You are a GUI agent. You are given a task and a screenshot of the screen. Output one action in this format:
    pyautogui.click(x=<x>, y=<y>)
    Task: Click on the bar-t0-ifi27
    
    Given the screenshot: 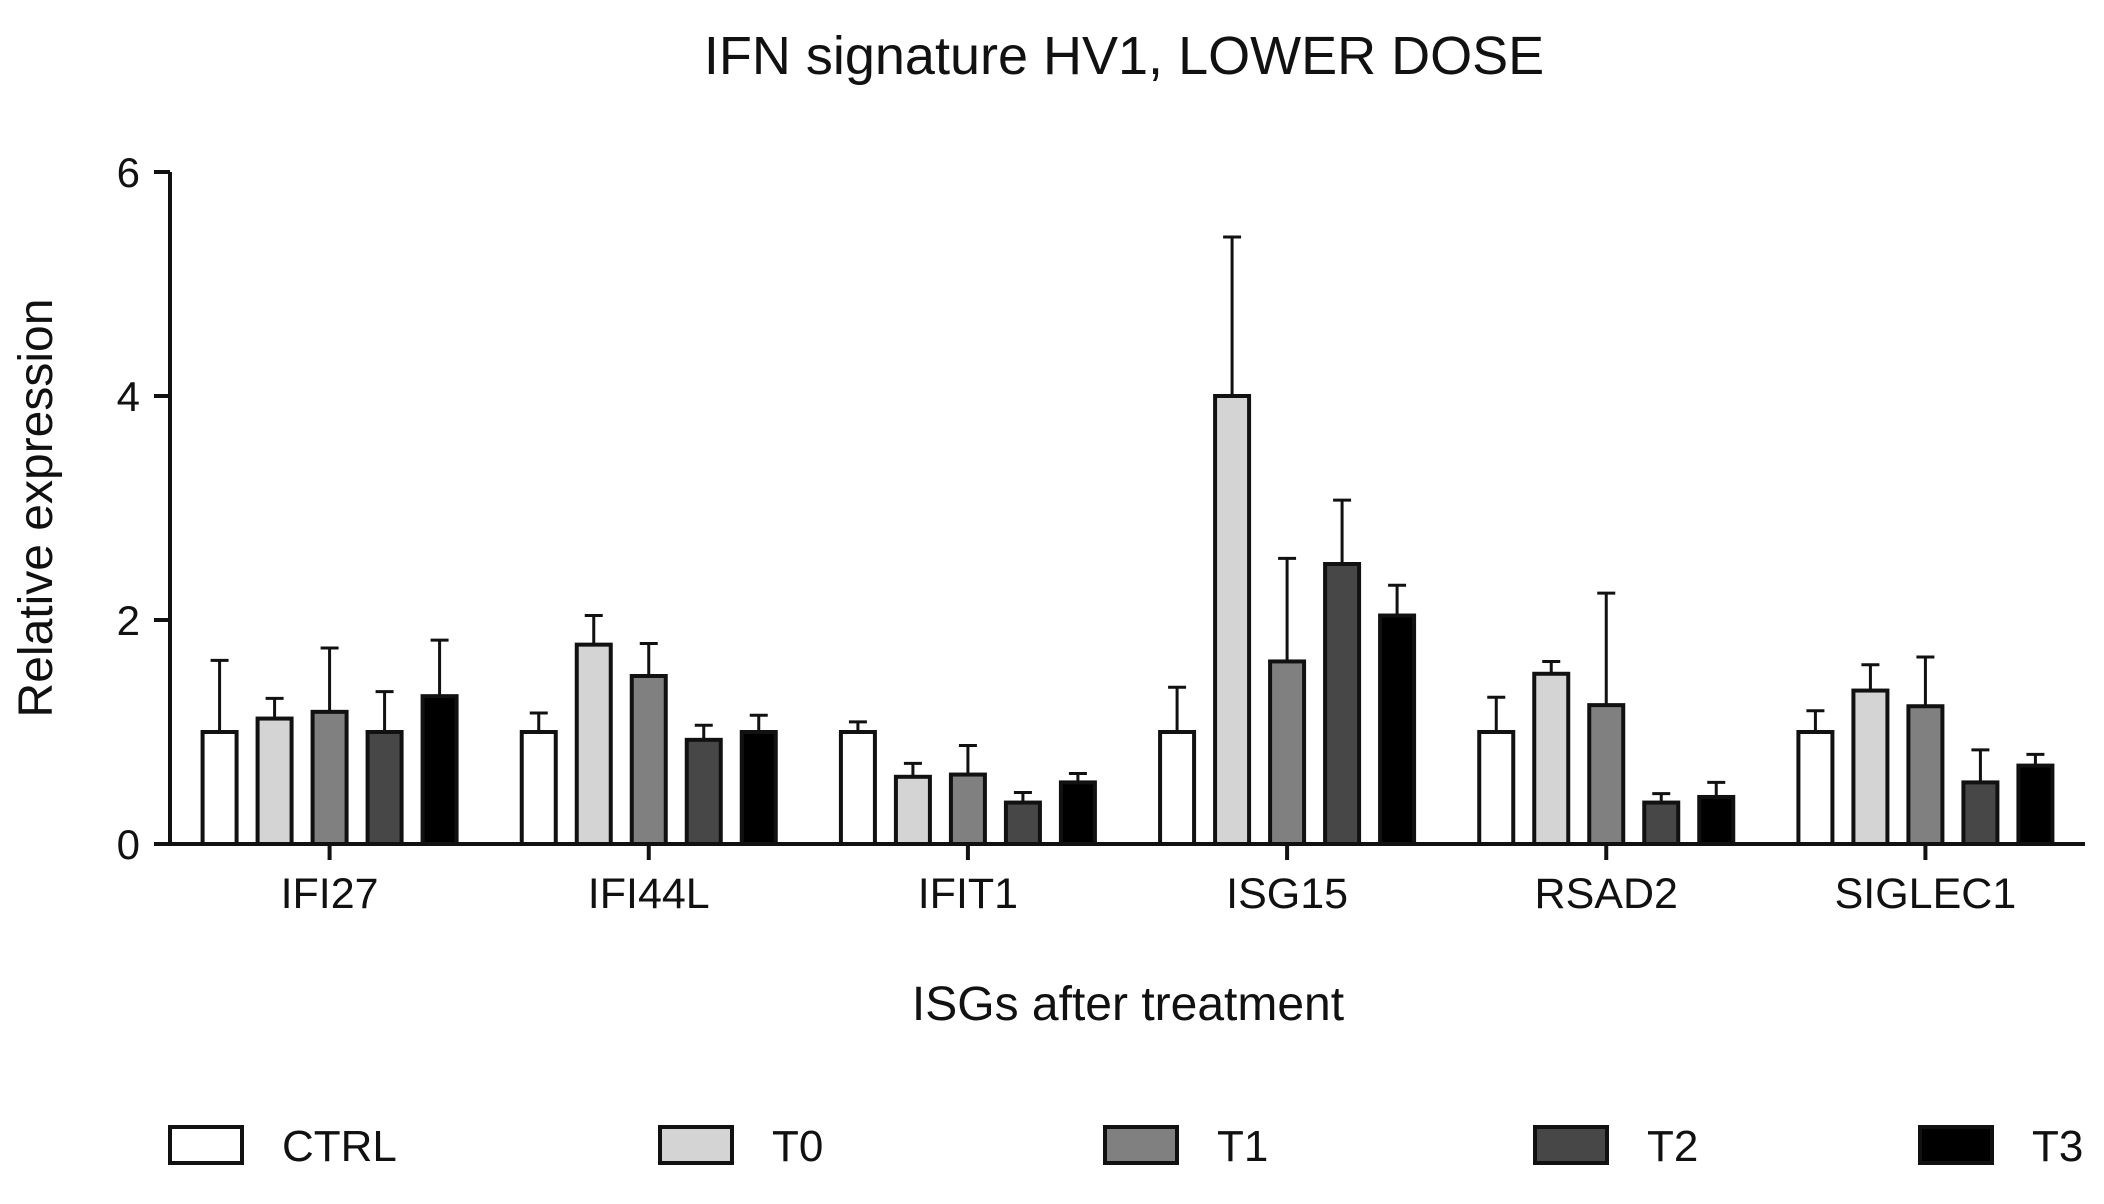 What is the action you would take?
    pyautogui.click(x=274, y=781)
    